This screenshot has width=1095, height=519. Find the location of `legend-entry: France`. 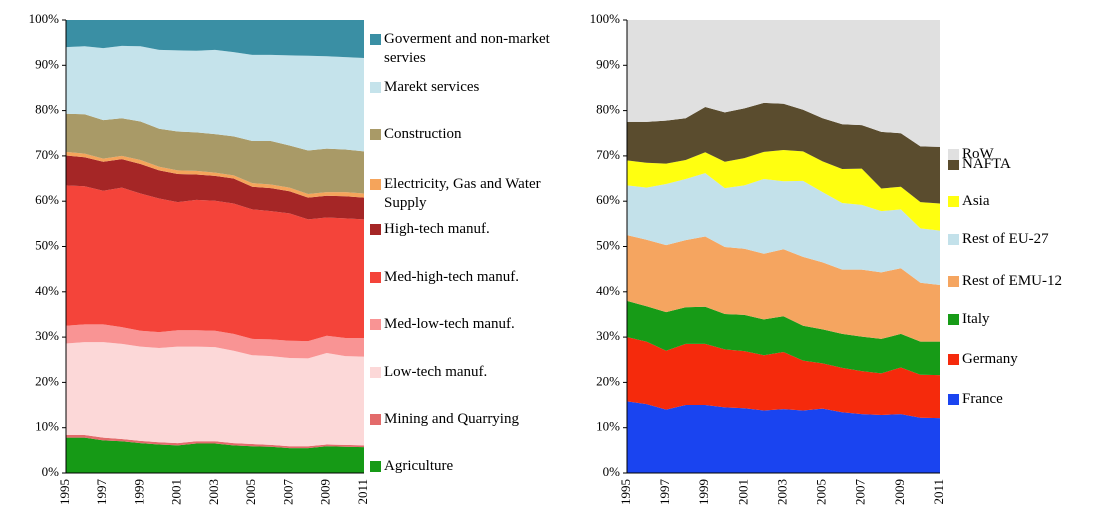

legend-entry: France is located at coordinates (1018, 399).